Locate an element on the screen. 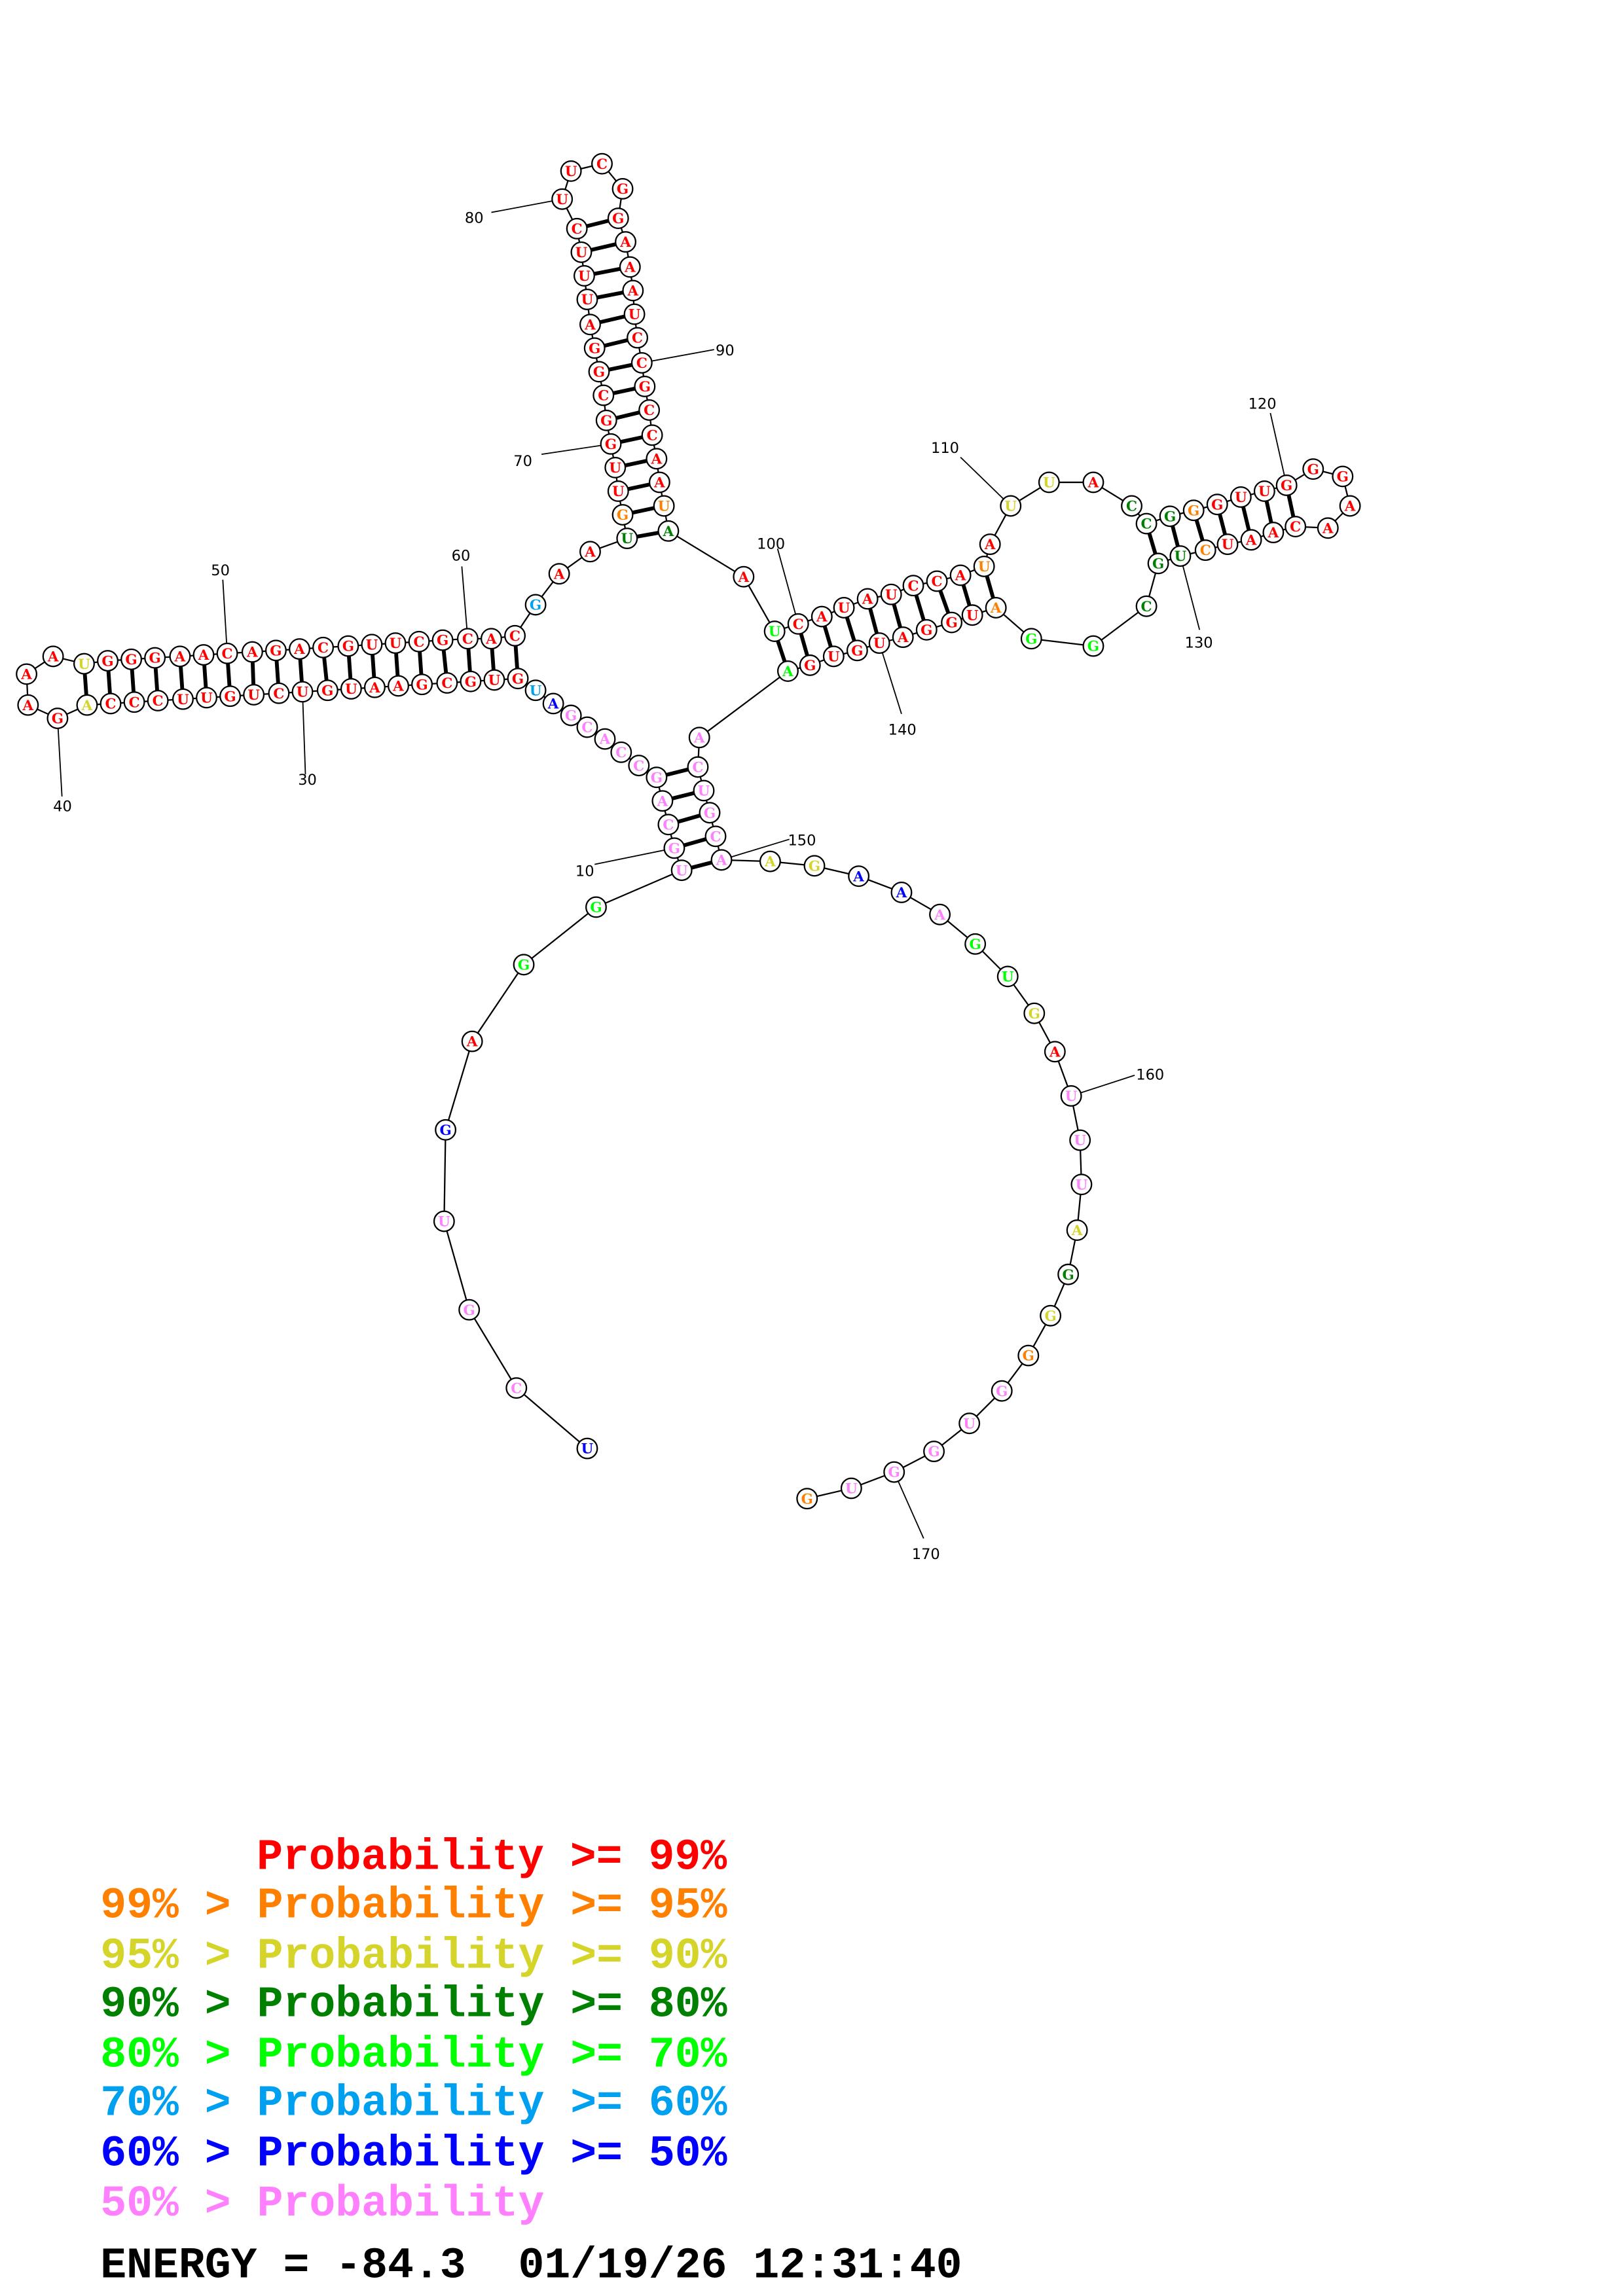 The width and height of the screenshot is (1623, 2296). legend-entry: 60% > Probability >= 50% is located at coordinates (413, 2153).